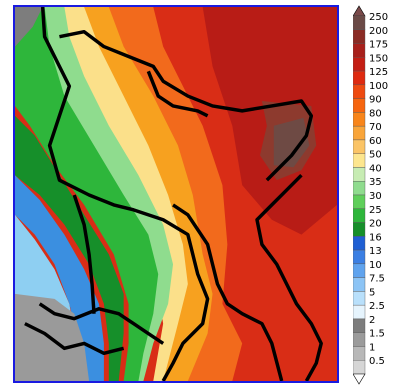  What do you see at coordinates (378, 17) in the screenshot?
I see `legend-tick-label: 250` at bounding box center [378, 17].